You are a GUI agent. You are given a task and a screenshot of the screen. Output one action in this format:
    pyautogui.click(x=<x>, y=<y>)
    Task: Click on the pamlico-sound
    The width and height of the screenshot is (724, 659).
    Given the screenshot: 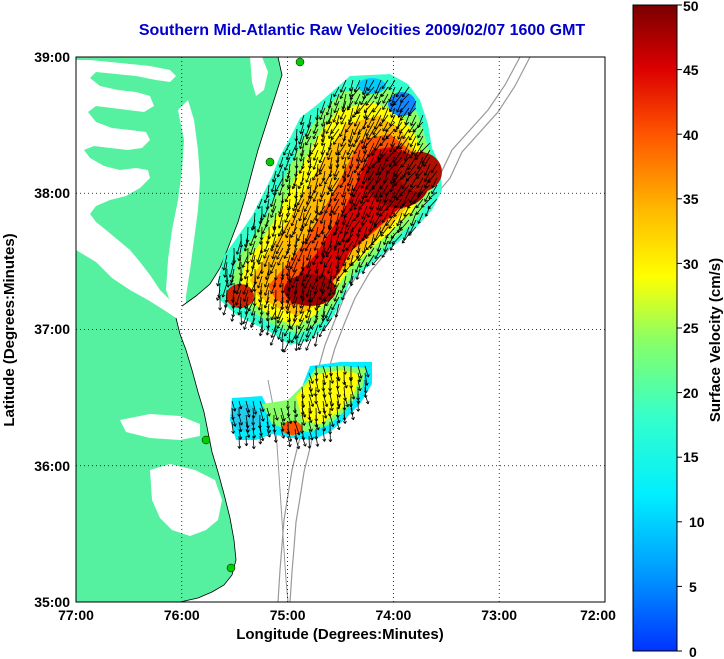 What is the action you would take?
    pyautogui.click(x=186, y=500)
    